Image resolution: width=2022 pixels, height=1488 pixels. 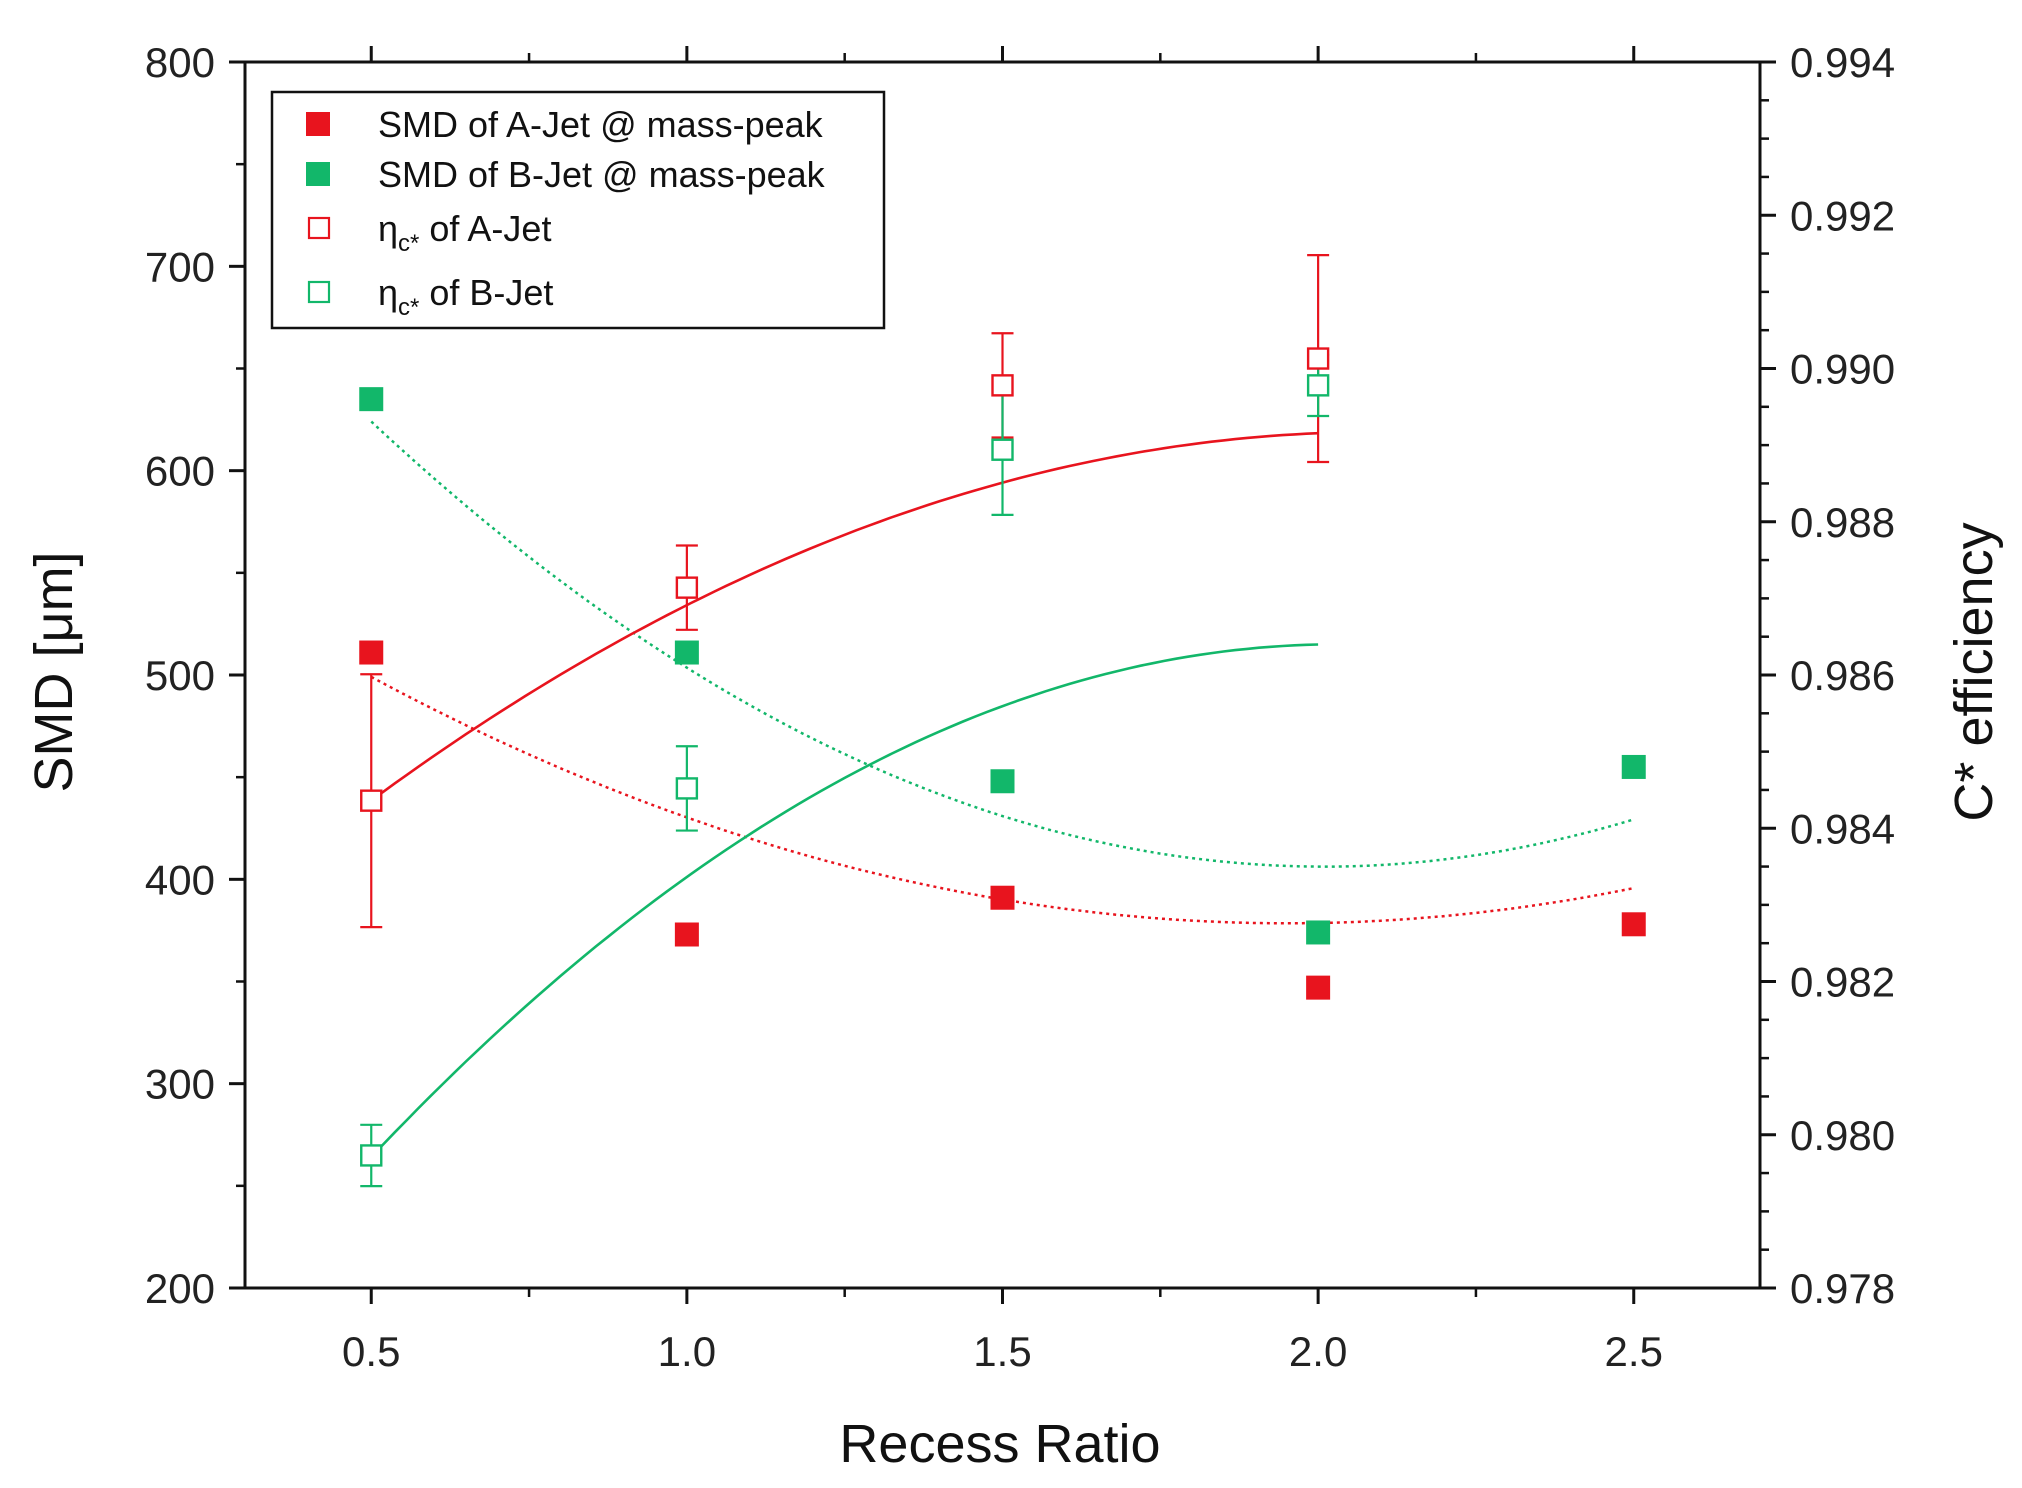 I want to click on y-axis-left: 200 300 400 500 600 700 800, so click(x=195, y=675).